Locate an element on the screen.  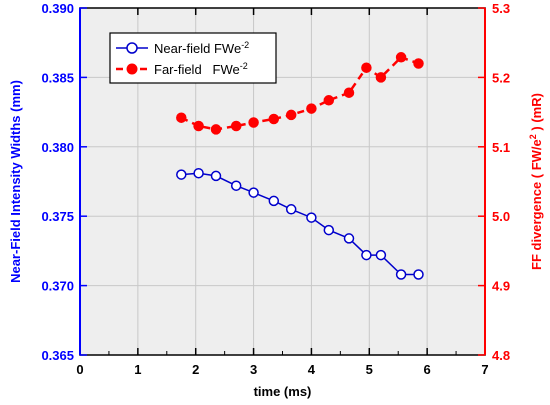
legend: Near-field FWe-2 Far-field FWe-2 is located at coordinates (193, 58).